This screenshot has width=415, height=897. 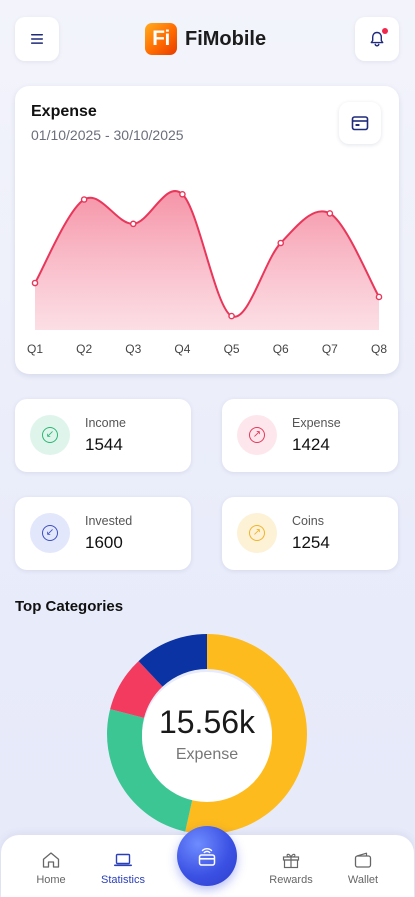 I want to click on stat-card-invested: ↙ Invested 1600, so click(x=103, y=533).